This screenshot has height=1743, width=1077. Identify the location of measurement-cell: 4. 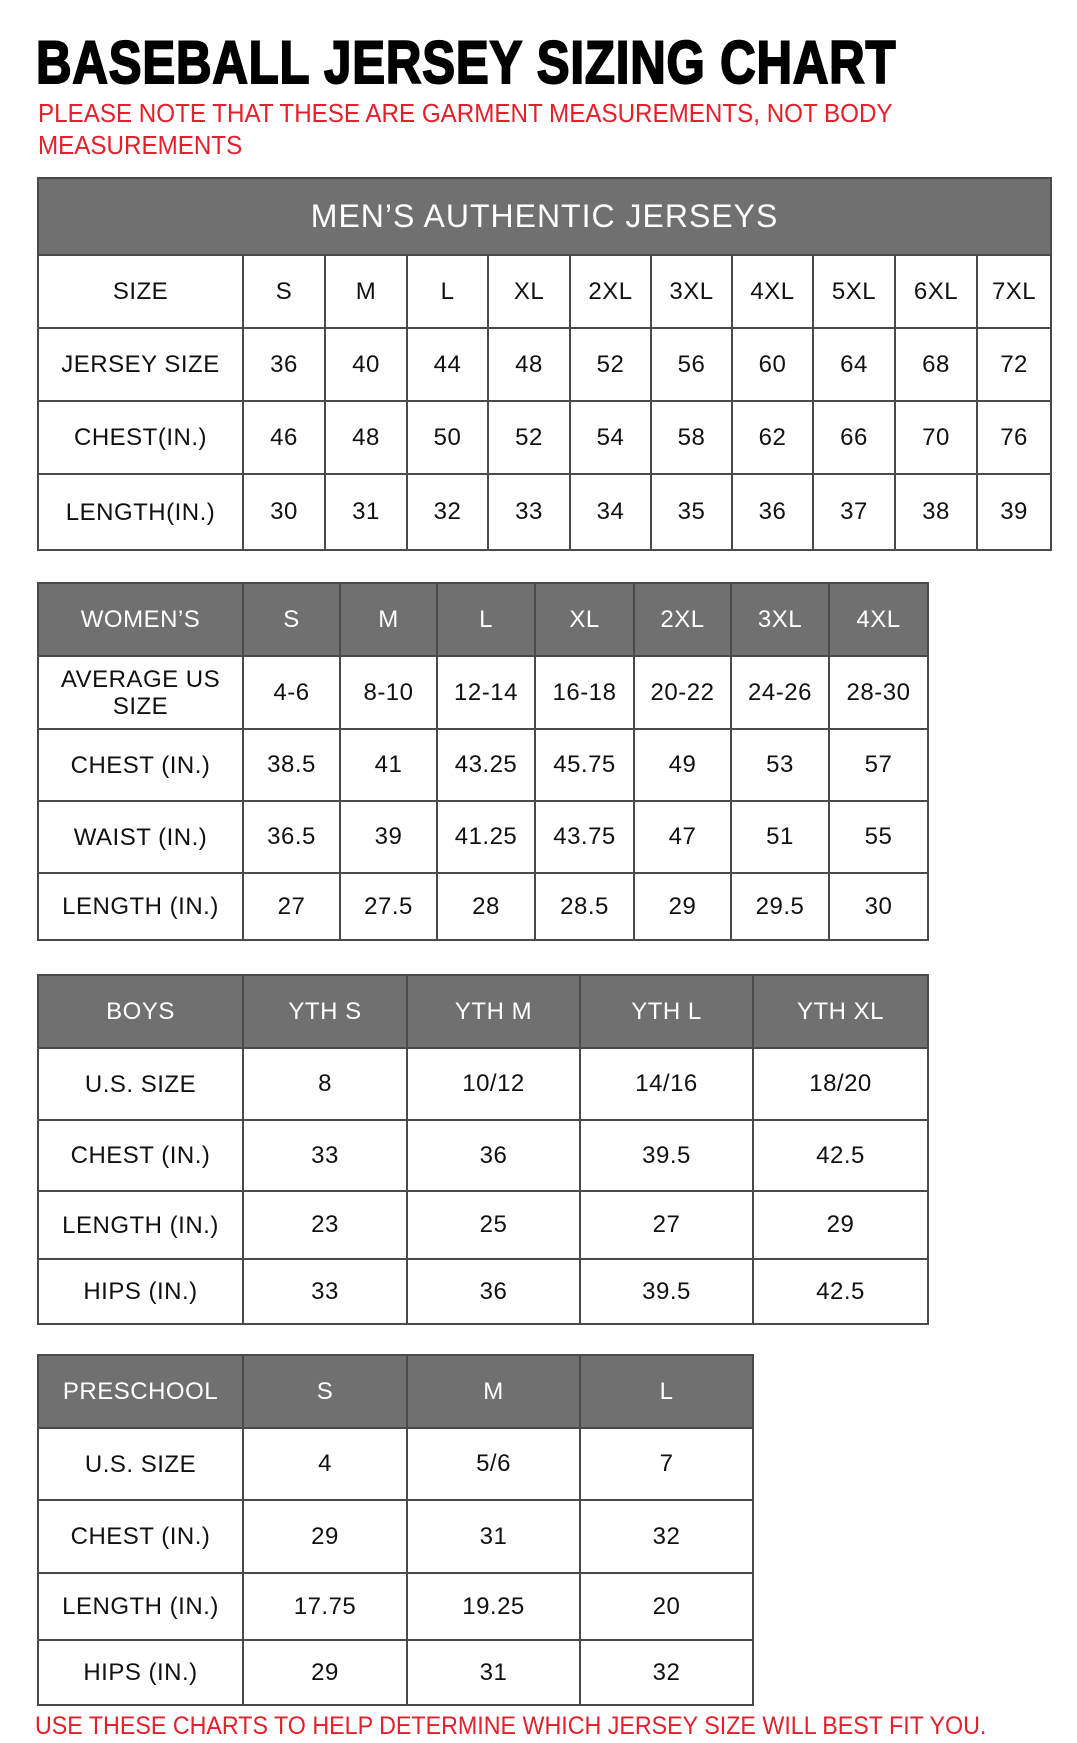
(325, 1464).